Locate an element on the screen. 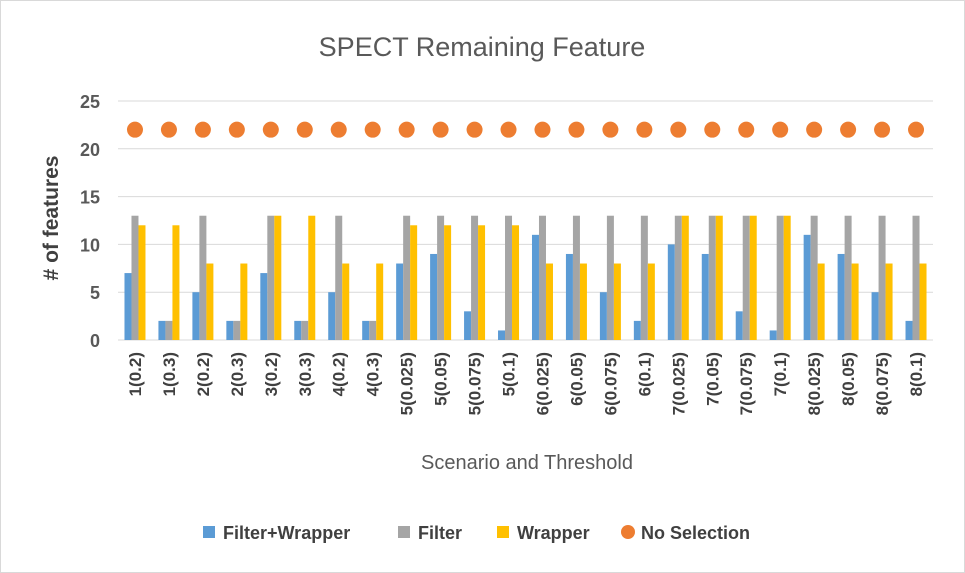  x-tick-label: 8(0.075) is located at coordinates (882, 383).